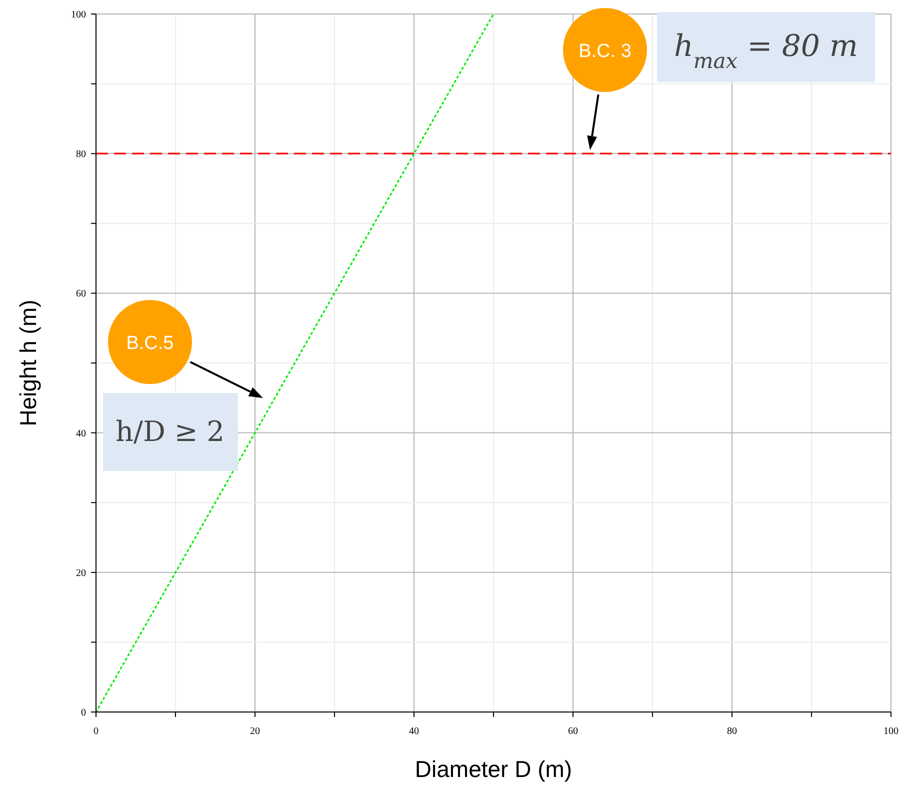  I want to click on y-tick-label: 40, so click(81, 434).